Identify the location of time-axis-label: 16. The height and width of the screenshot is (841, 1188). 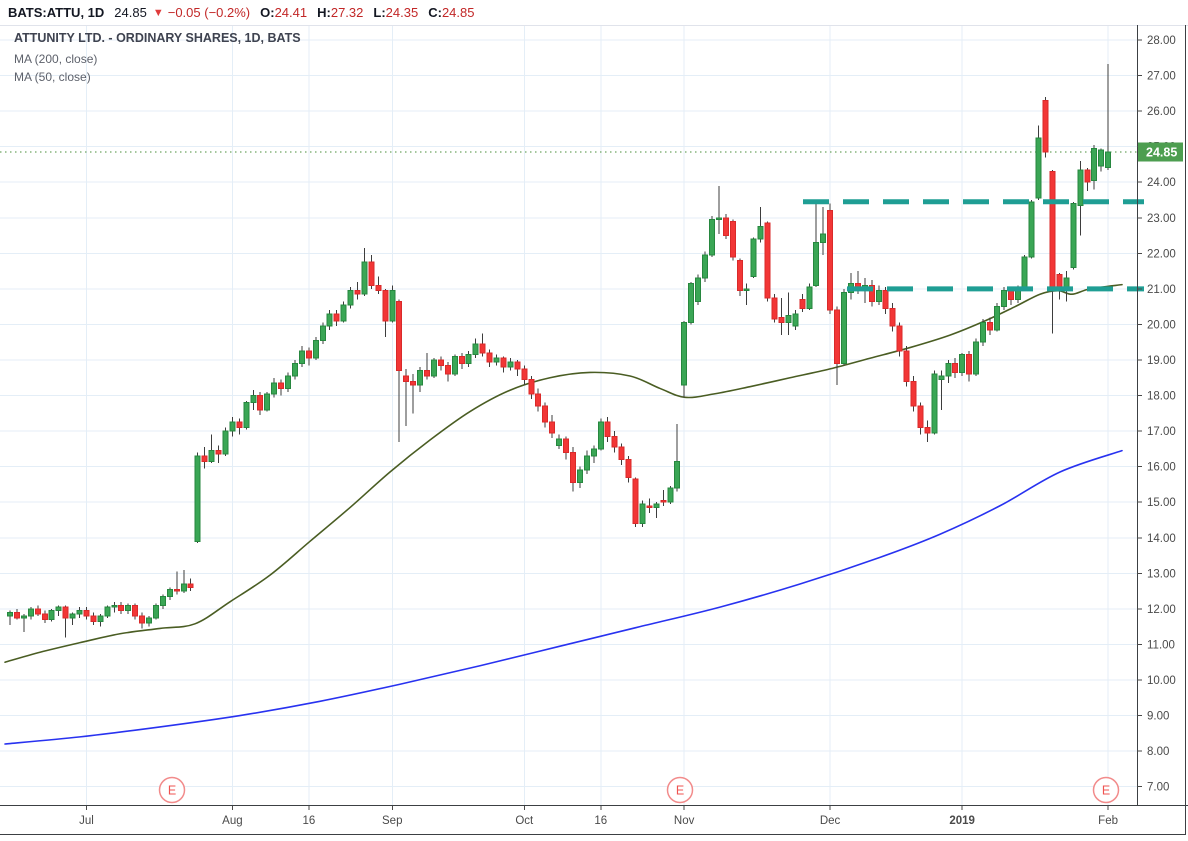
(308, 821).